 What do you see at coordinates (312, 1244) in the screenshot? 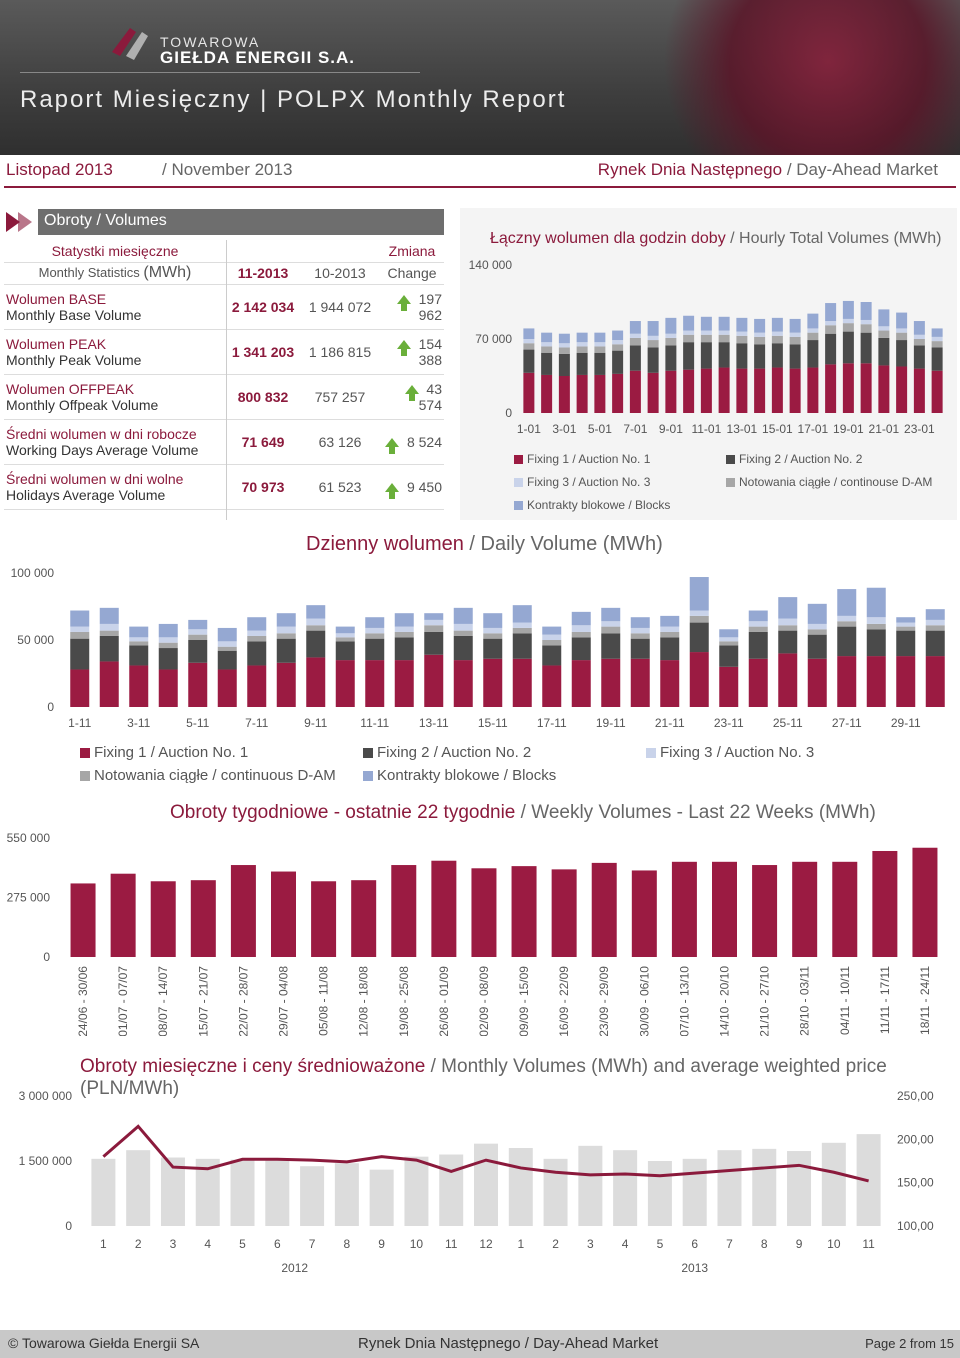
I see `monthly-x-tick: 7` at bounding box center [312, 1244].